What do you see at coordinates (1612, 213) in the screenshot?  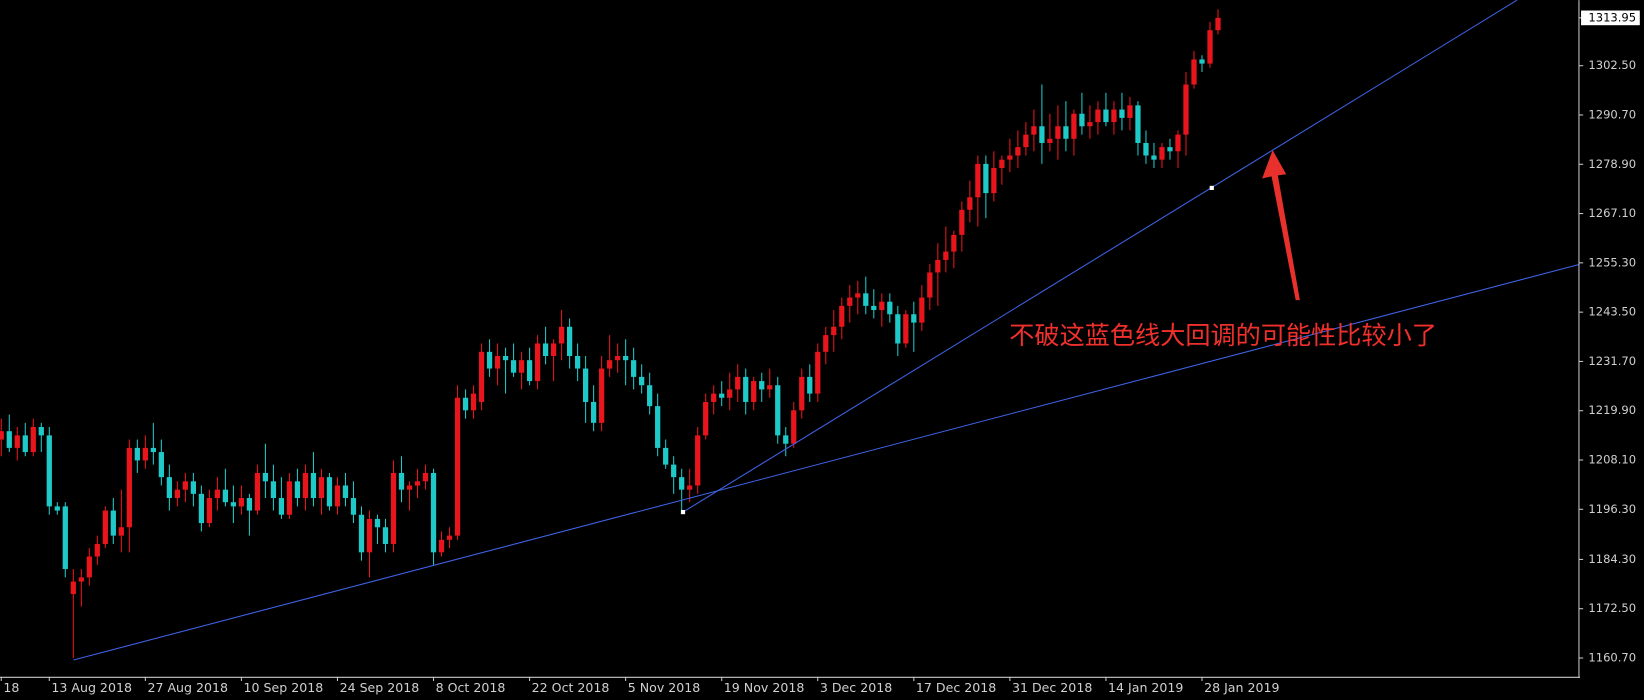 I see `y-tick-label: 1267.10` at bounding box center [1612, 213].